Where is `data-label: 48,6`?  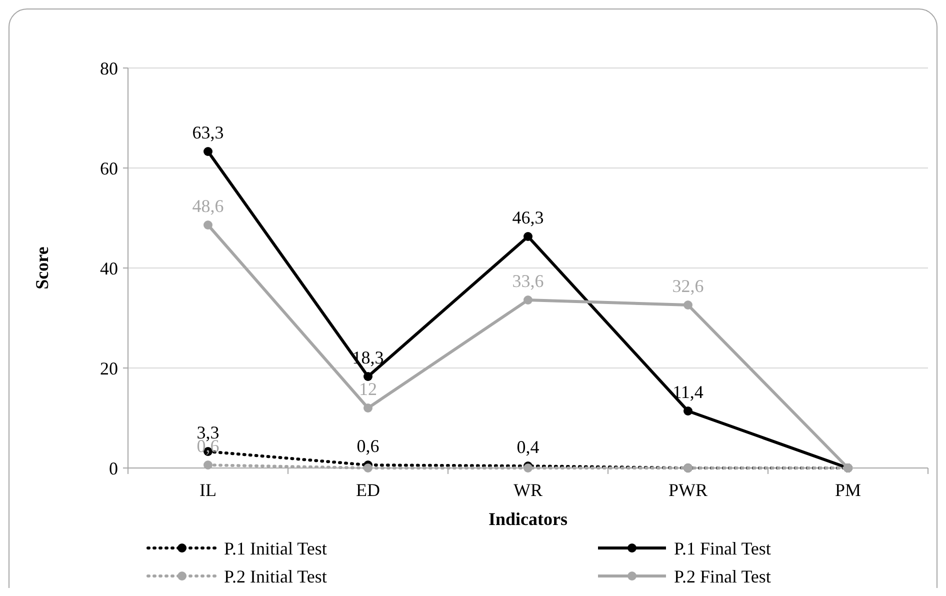
data-label: 48,6 is located at coordinates (208, 206).